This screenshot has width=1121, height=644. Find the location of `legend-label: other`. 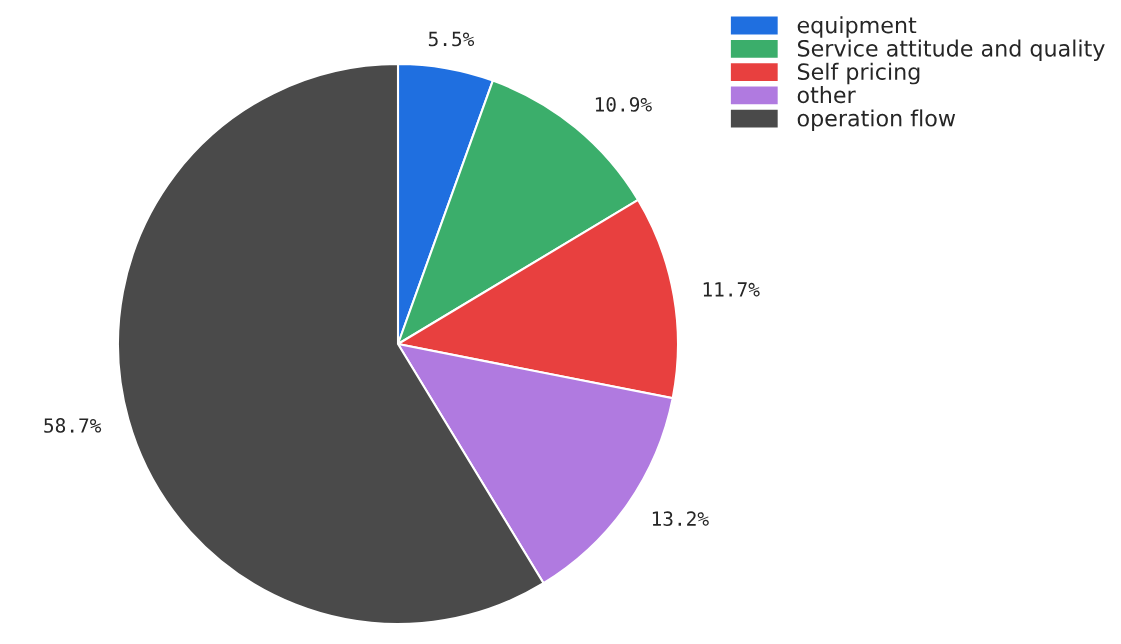

legend-label: other is located at coordinates (826, 95).